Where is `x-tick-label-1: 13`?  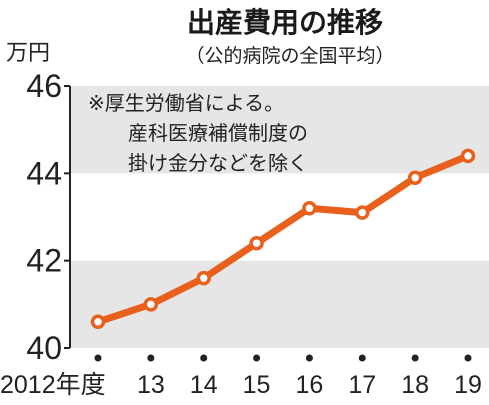 x-tick-label-1: 13 is located at coordinates (151, 385).